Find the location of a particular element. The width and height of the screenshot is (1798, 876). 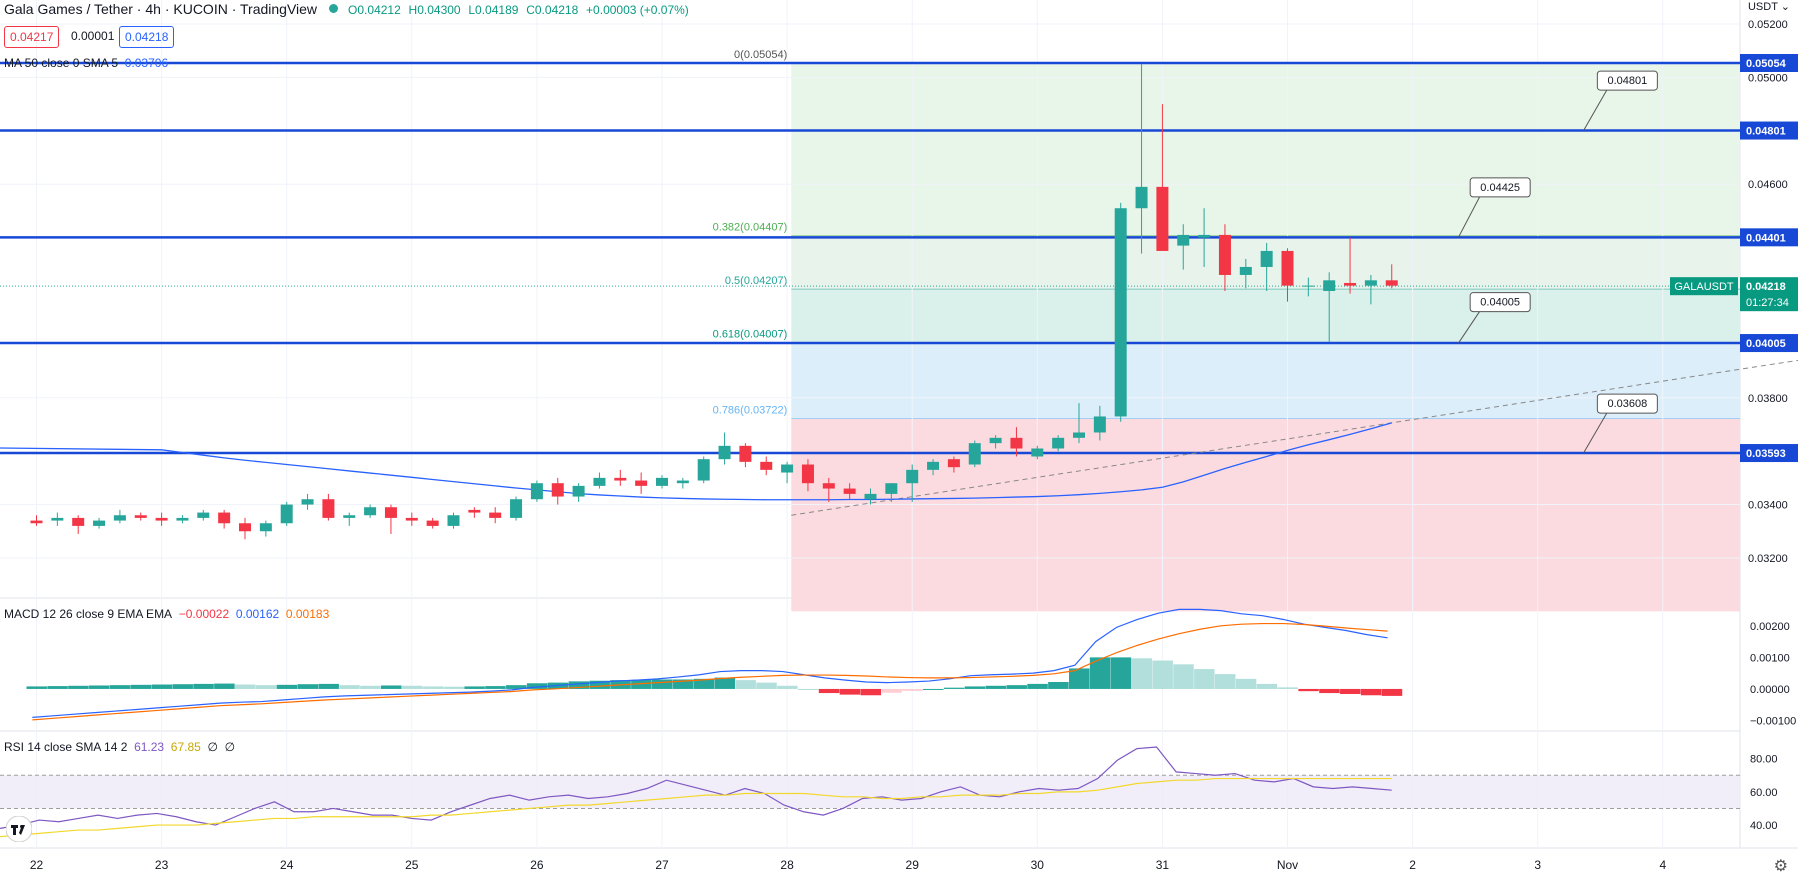

ma-legend: MA 50 close 0 SMA 5 0.03706 is located at coordinates (86, 63).